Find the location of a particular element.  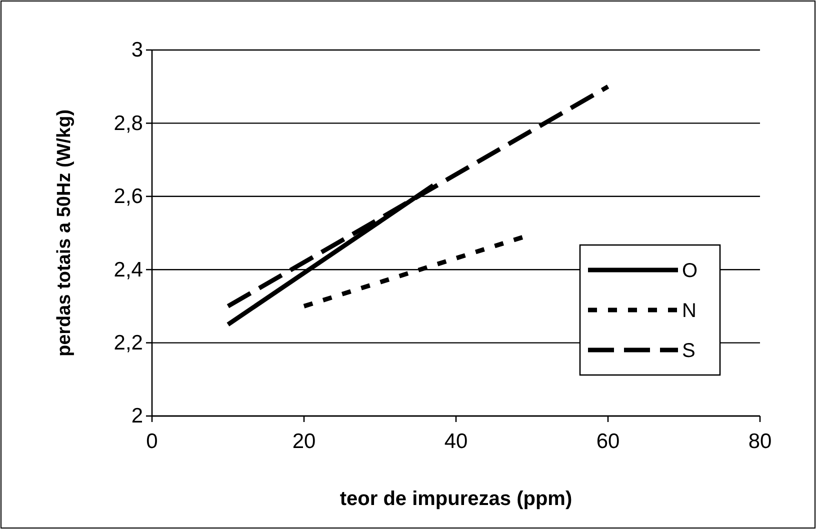

x-tick-label: 80 is located at coordinates (760, 442).